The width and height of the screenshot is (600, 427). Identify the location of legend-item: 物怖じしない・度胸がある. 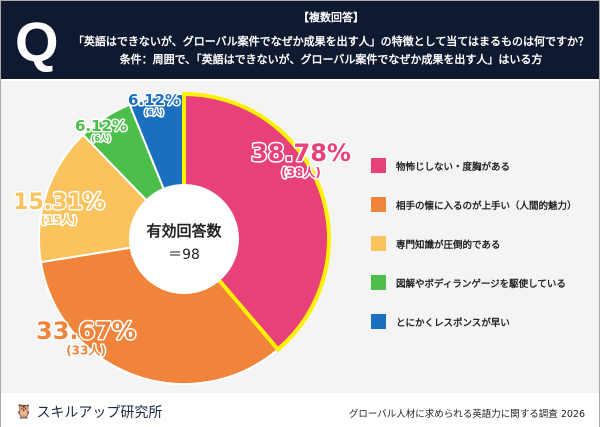
(440, 165).